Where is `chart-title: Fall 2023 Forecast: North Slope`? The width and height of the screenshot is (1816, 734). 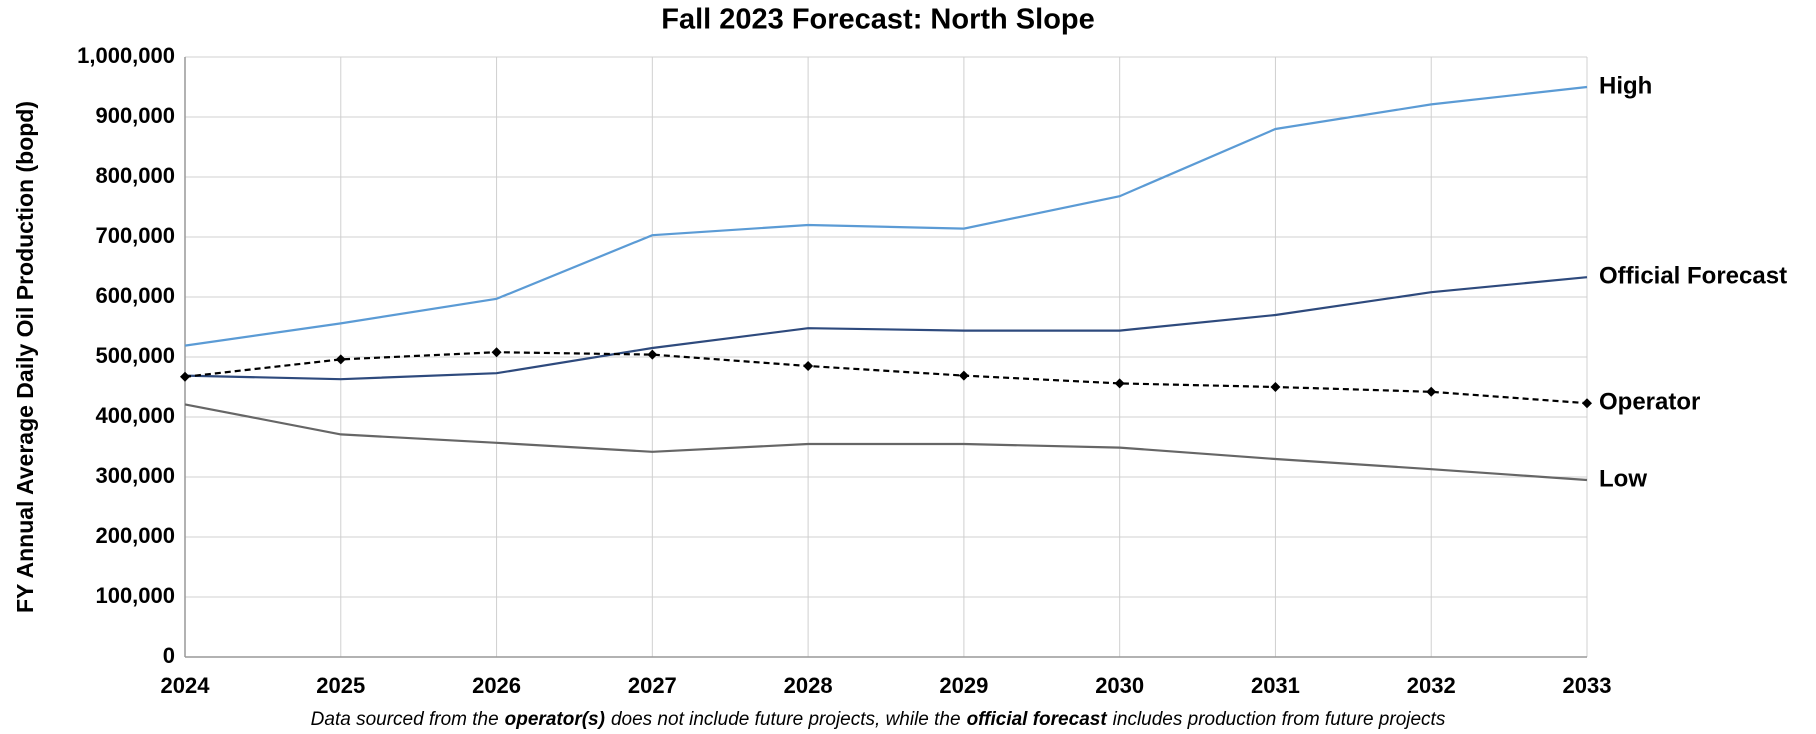 chart-title: Fall 2023 Forecast: North Slope is located at coordinates (878, 20).